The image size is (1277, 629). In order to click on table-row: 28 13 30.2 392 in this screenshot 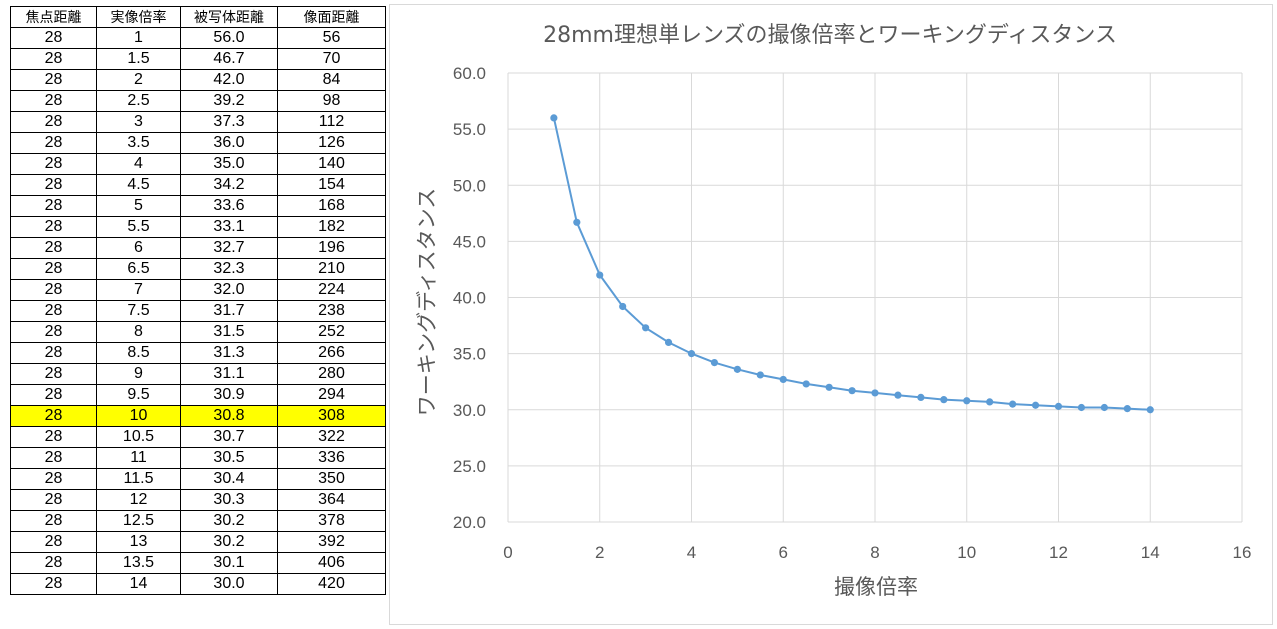, I will do `click(198, 542)`.